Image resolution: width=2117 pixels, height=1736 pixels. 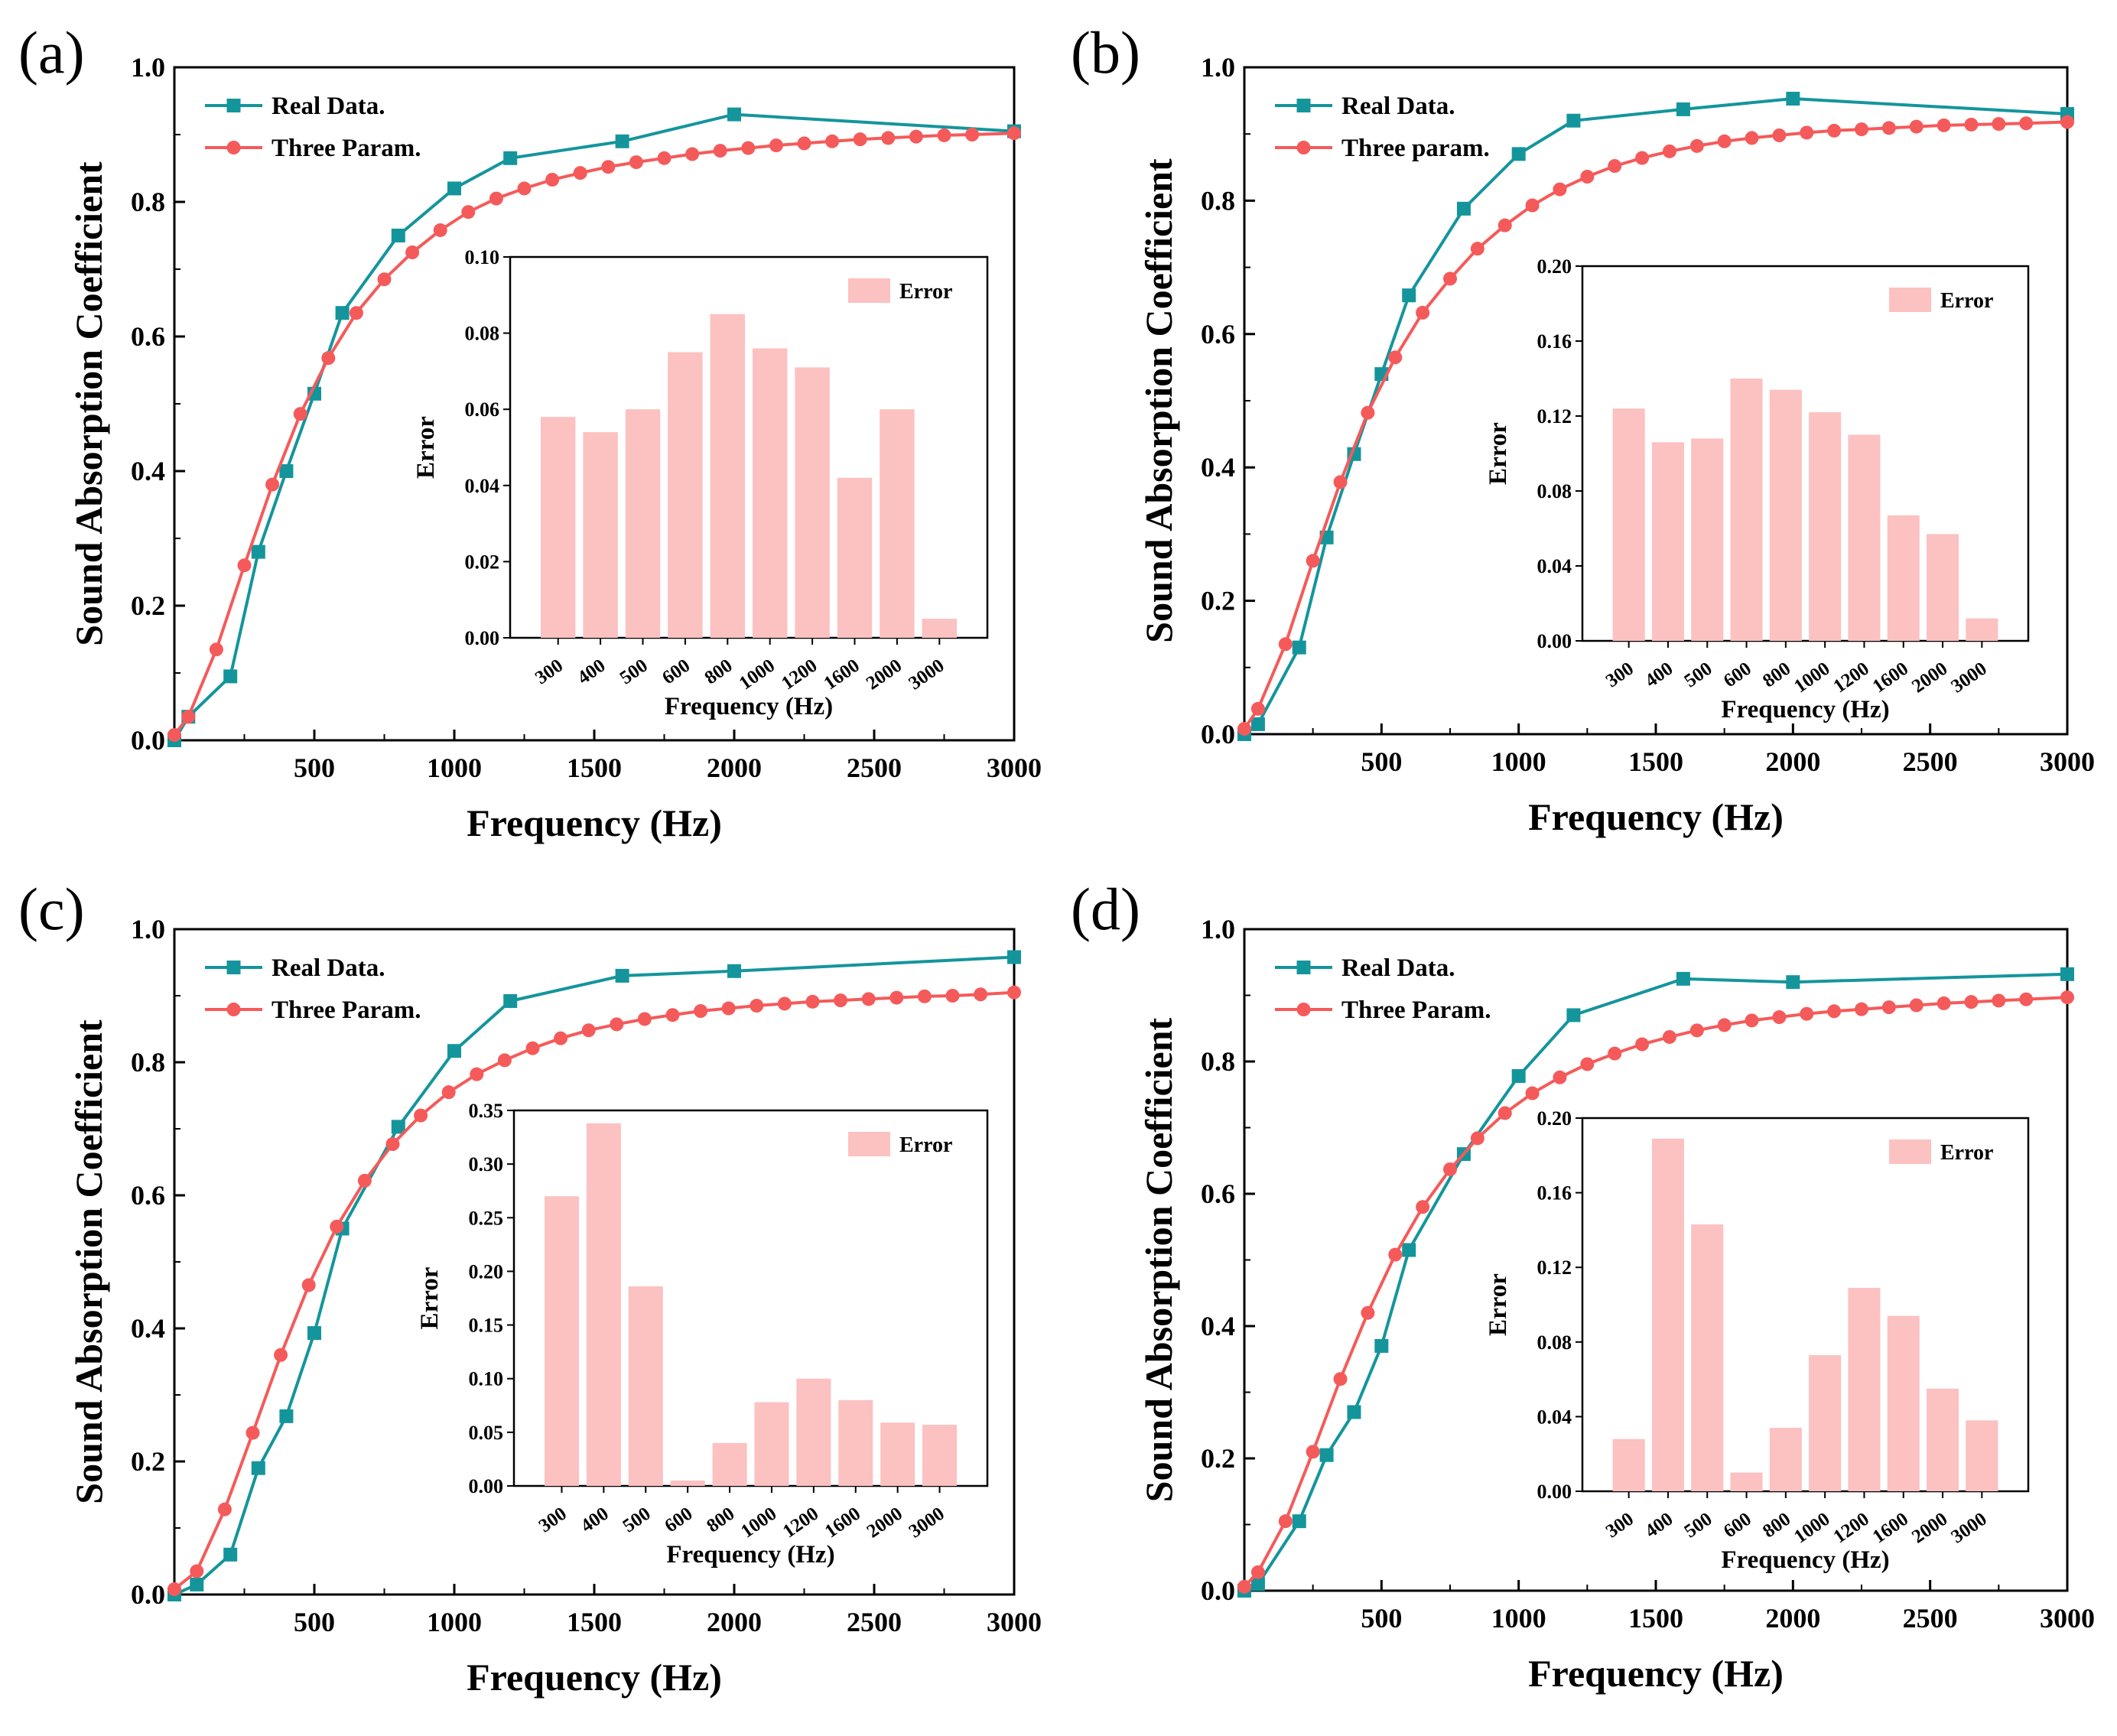 What do you see at coordinates (1792, 761) in the screenshot?
I see `x-tick-label: 2000` at bounding box center [1792, 761].